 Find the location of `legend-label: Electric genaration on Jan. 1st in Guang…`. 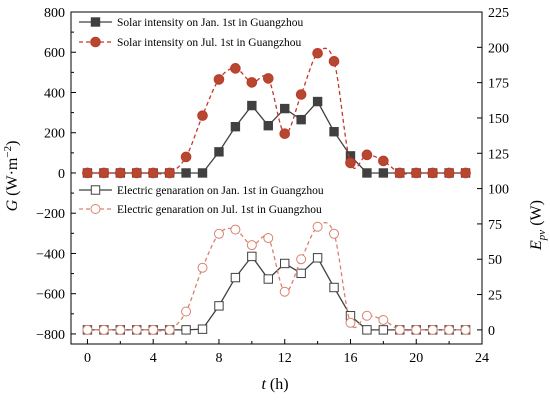

legend-label: Electric genaration on Jan. 1st in Guang… is located at coordinates (220, 191).